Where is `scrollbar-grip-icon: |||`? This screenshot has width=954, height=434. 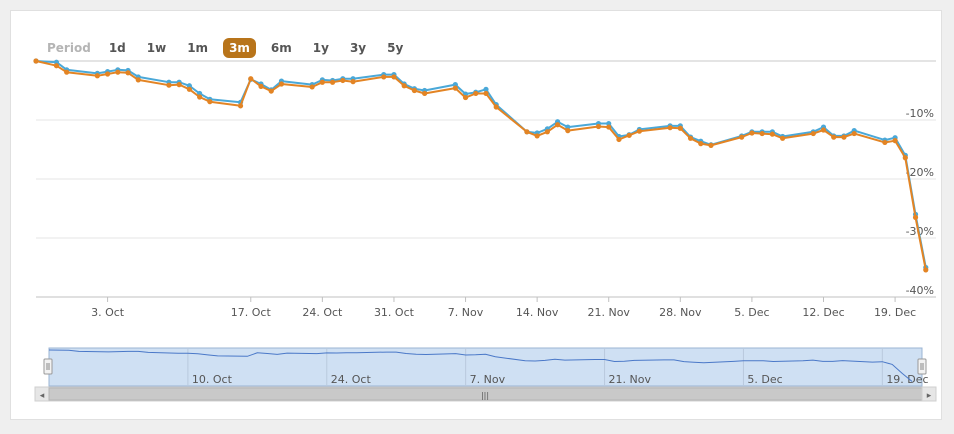 scrollbar-grip-icon: ||| is located at coordinates (485, 395).